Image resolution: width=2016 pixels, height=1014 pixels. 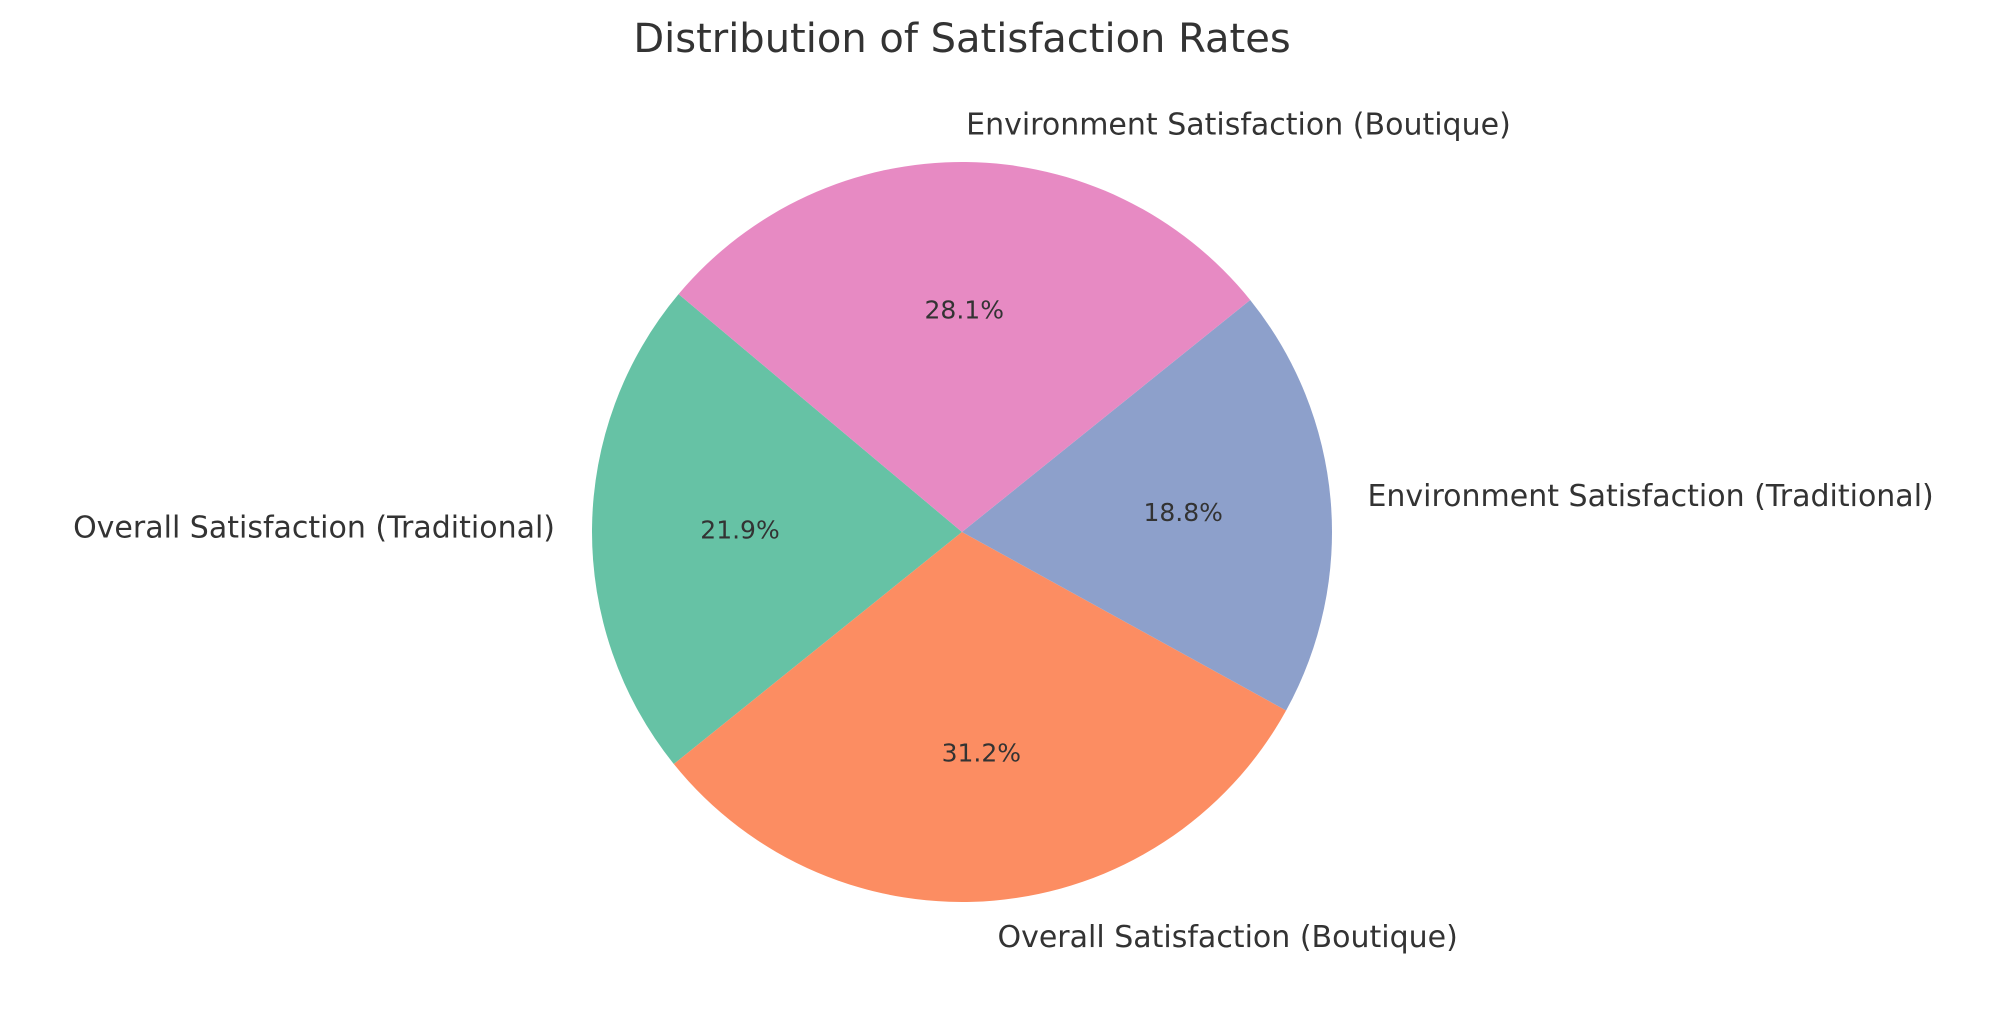 I want to click on slice-category-label-0: Overall Satisfaction (Traditional), so click(x=314, y=527).